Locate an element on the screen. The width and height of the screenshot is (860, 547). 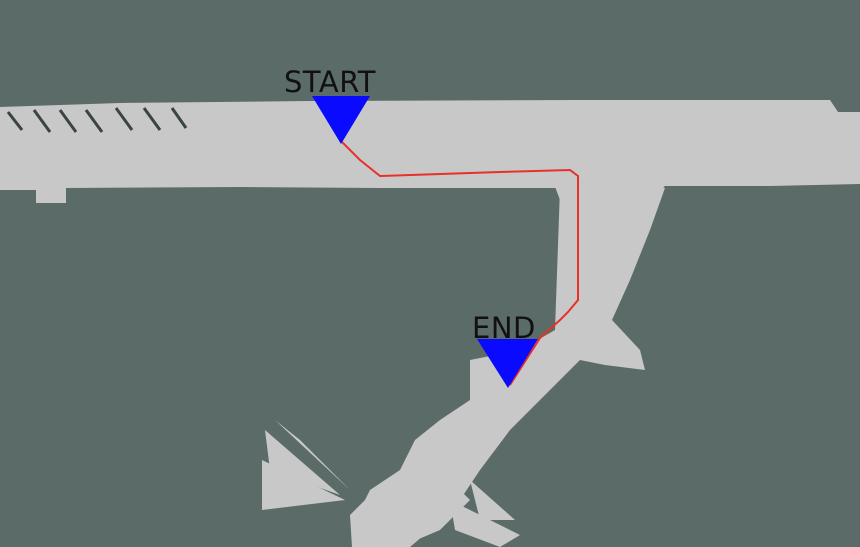
hatch-marks is located at coordinates (97, 120).